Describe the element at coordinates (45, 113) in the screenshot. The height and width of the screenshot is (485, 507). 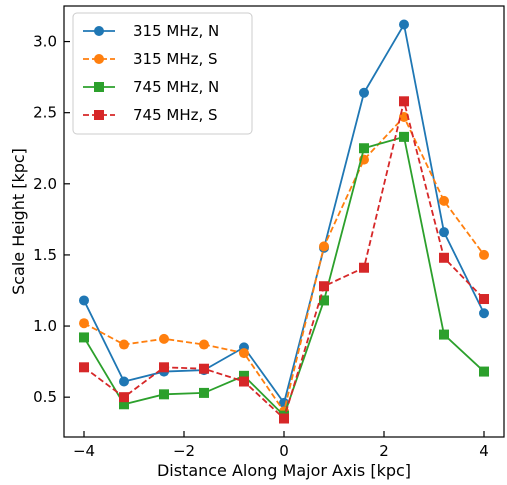
I see `y-tick-label: 2.5` at that location.